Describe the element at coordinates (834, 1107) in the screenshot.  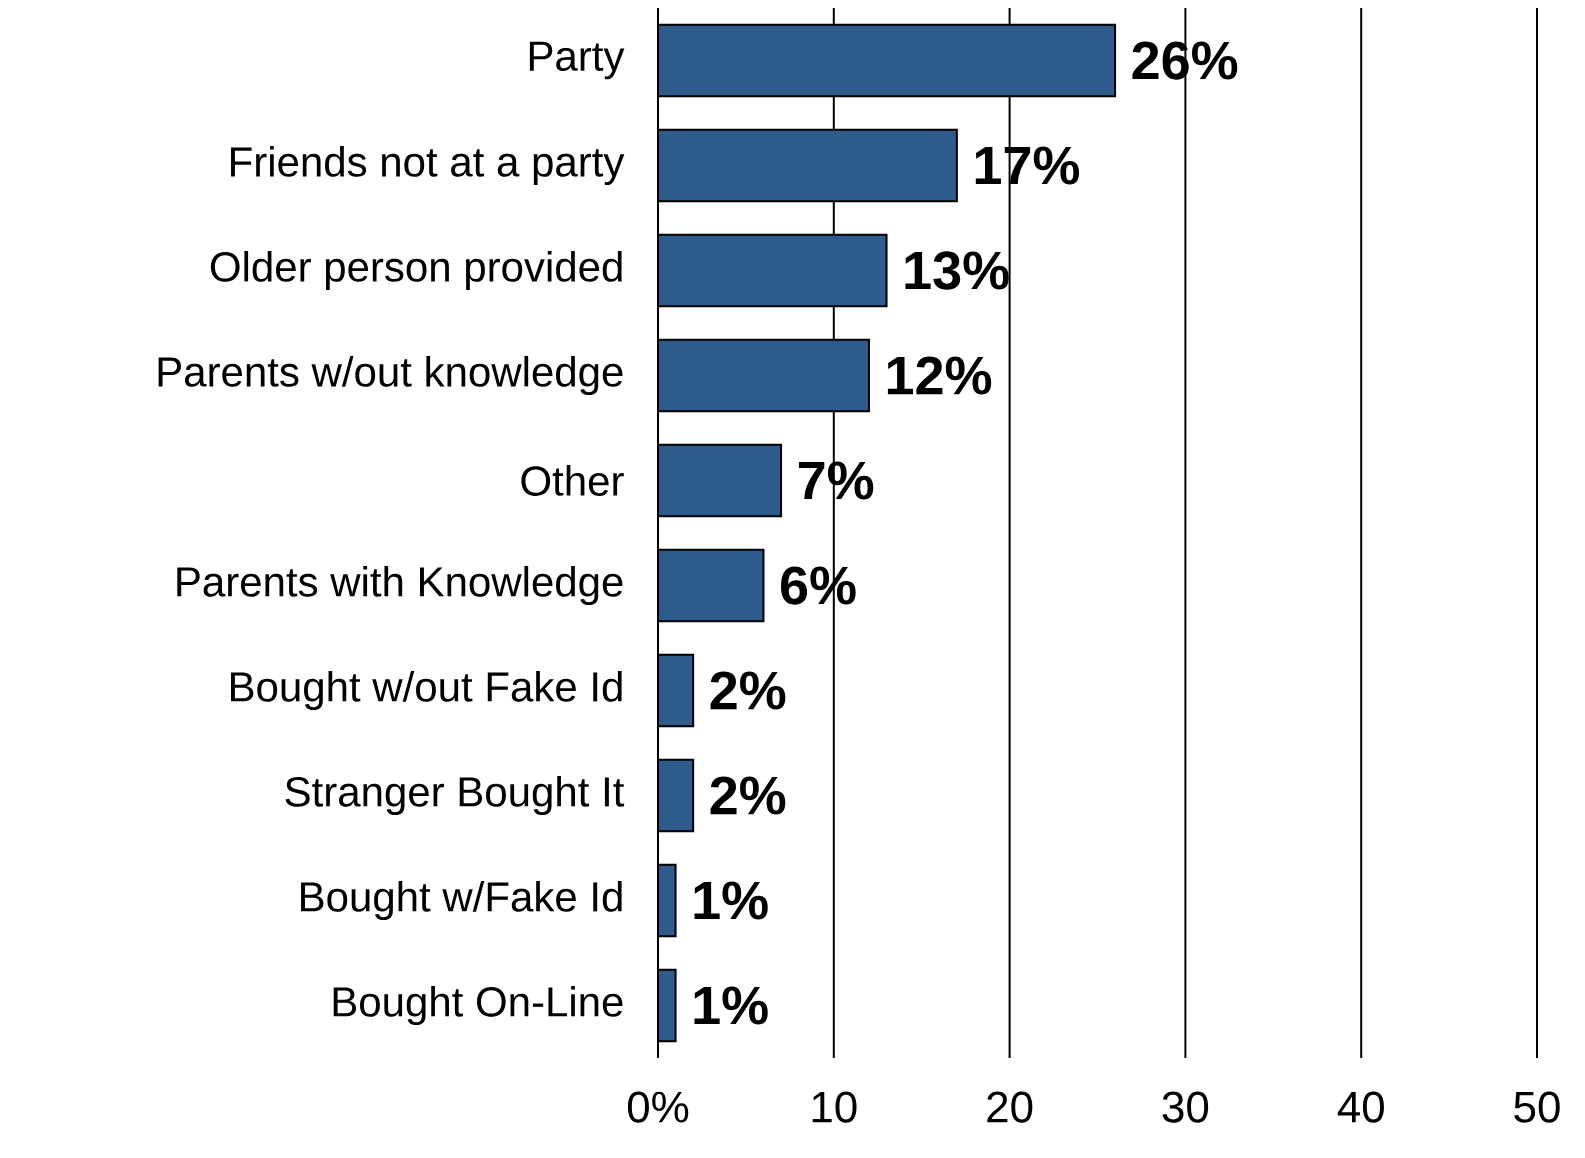
I see `x-tick-label: 10` at that location.